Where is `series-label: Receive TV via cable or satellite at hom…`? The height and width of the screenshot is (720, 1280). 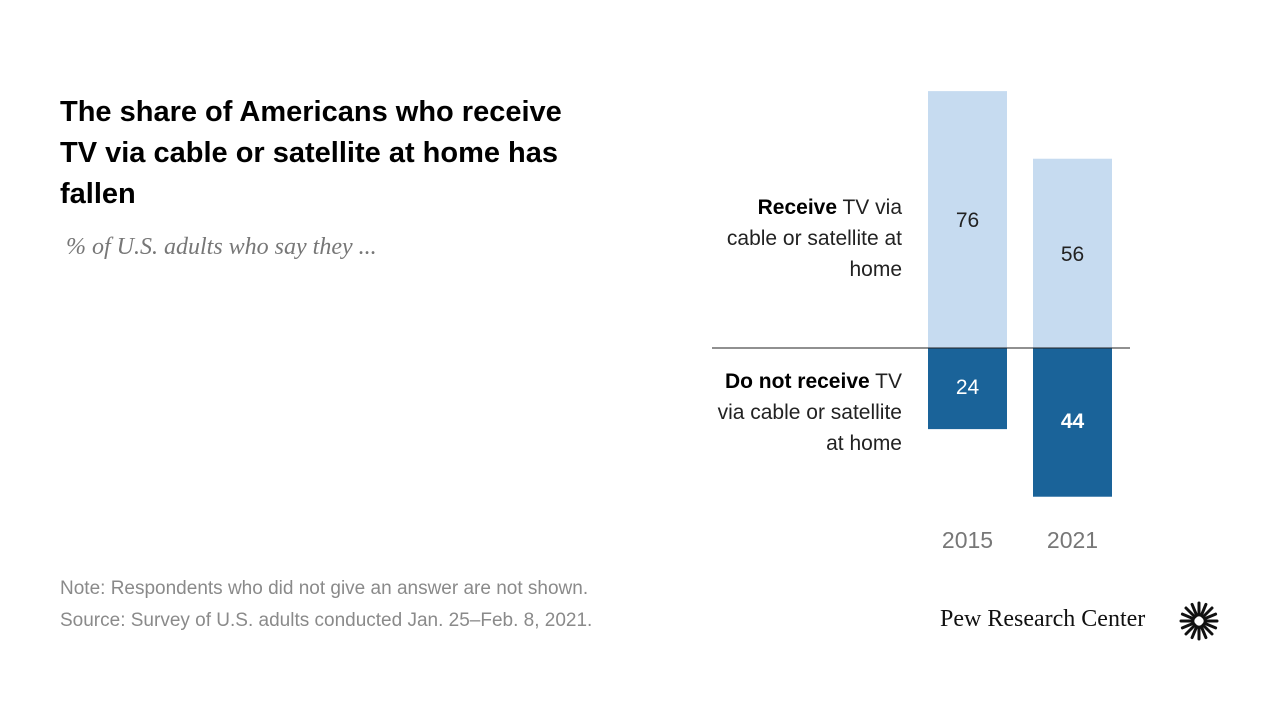
series-label: Receive TV via cable or satellite at hom… is located at coordinates (802, 238).